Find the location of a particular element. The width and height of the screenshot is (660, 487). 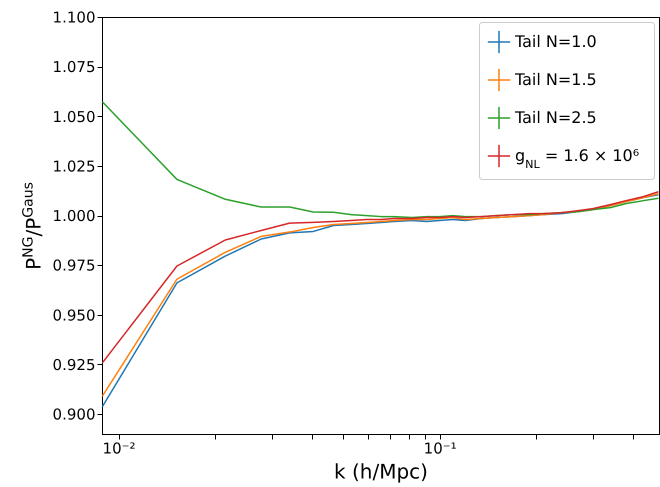

y-tick-label: 0.925 is located at coordinates (74, 365).